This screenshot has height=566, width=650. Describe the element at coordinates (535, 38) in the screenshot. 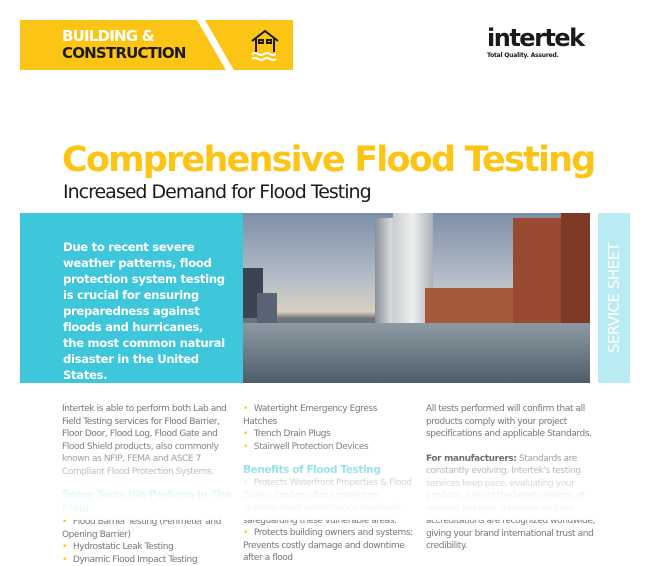

I see `logo-name: intertek` at that location.